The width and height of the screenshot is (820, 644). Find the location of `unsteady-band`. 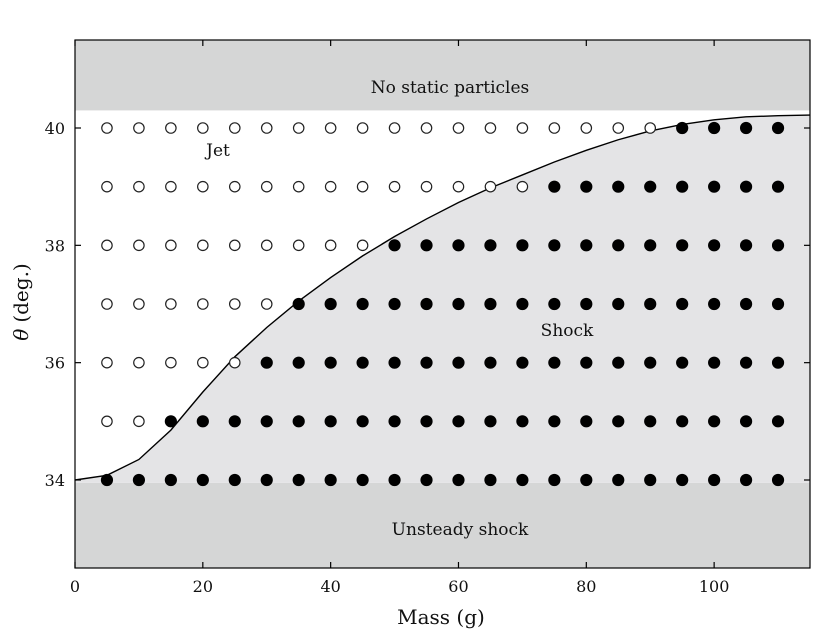

unsteady-band is located at coordinates (442, 525).